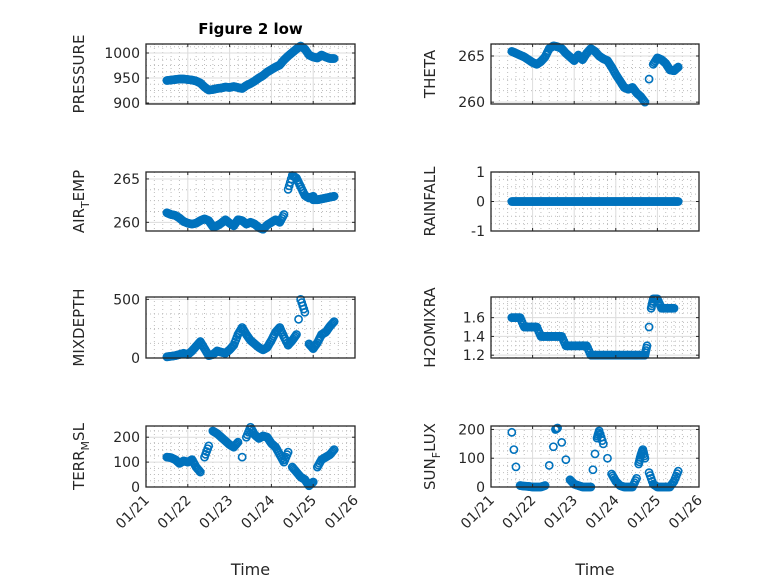 The image size is (778, 583). What do you see at coordinates (85, 205) in the screenshot?
I see `y-axis-label-part: T` at bounding box center [85, 205].